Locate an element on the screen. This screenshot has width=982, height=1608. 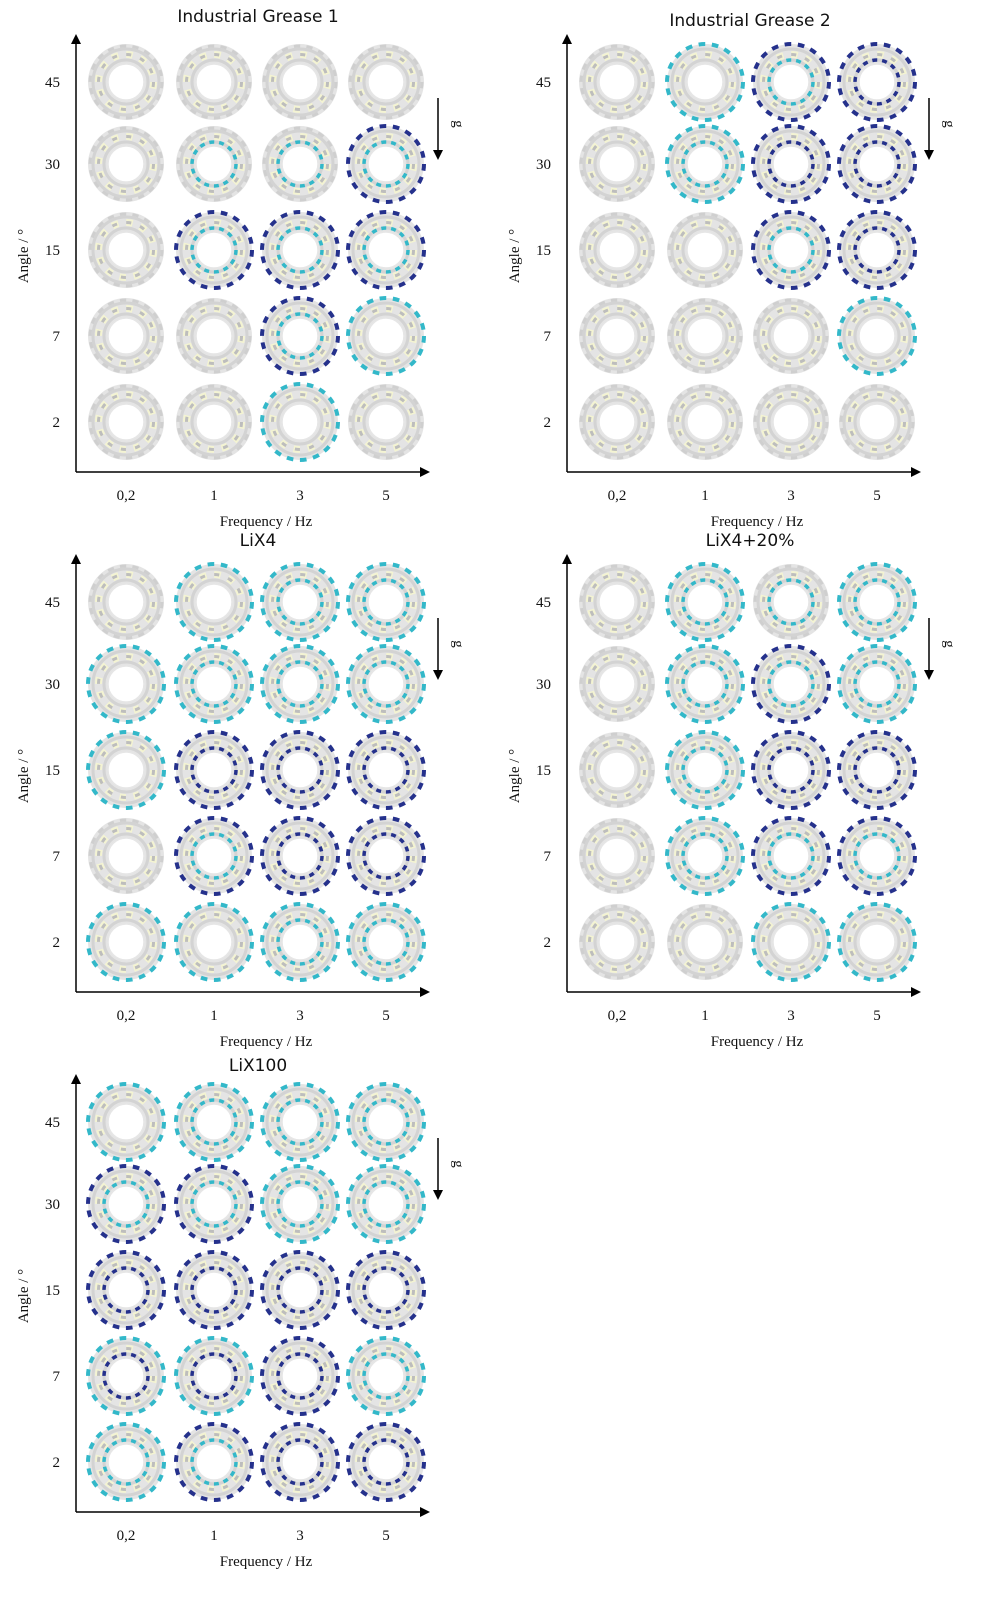
gravity-label: g is located at coordinates (949, 124).